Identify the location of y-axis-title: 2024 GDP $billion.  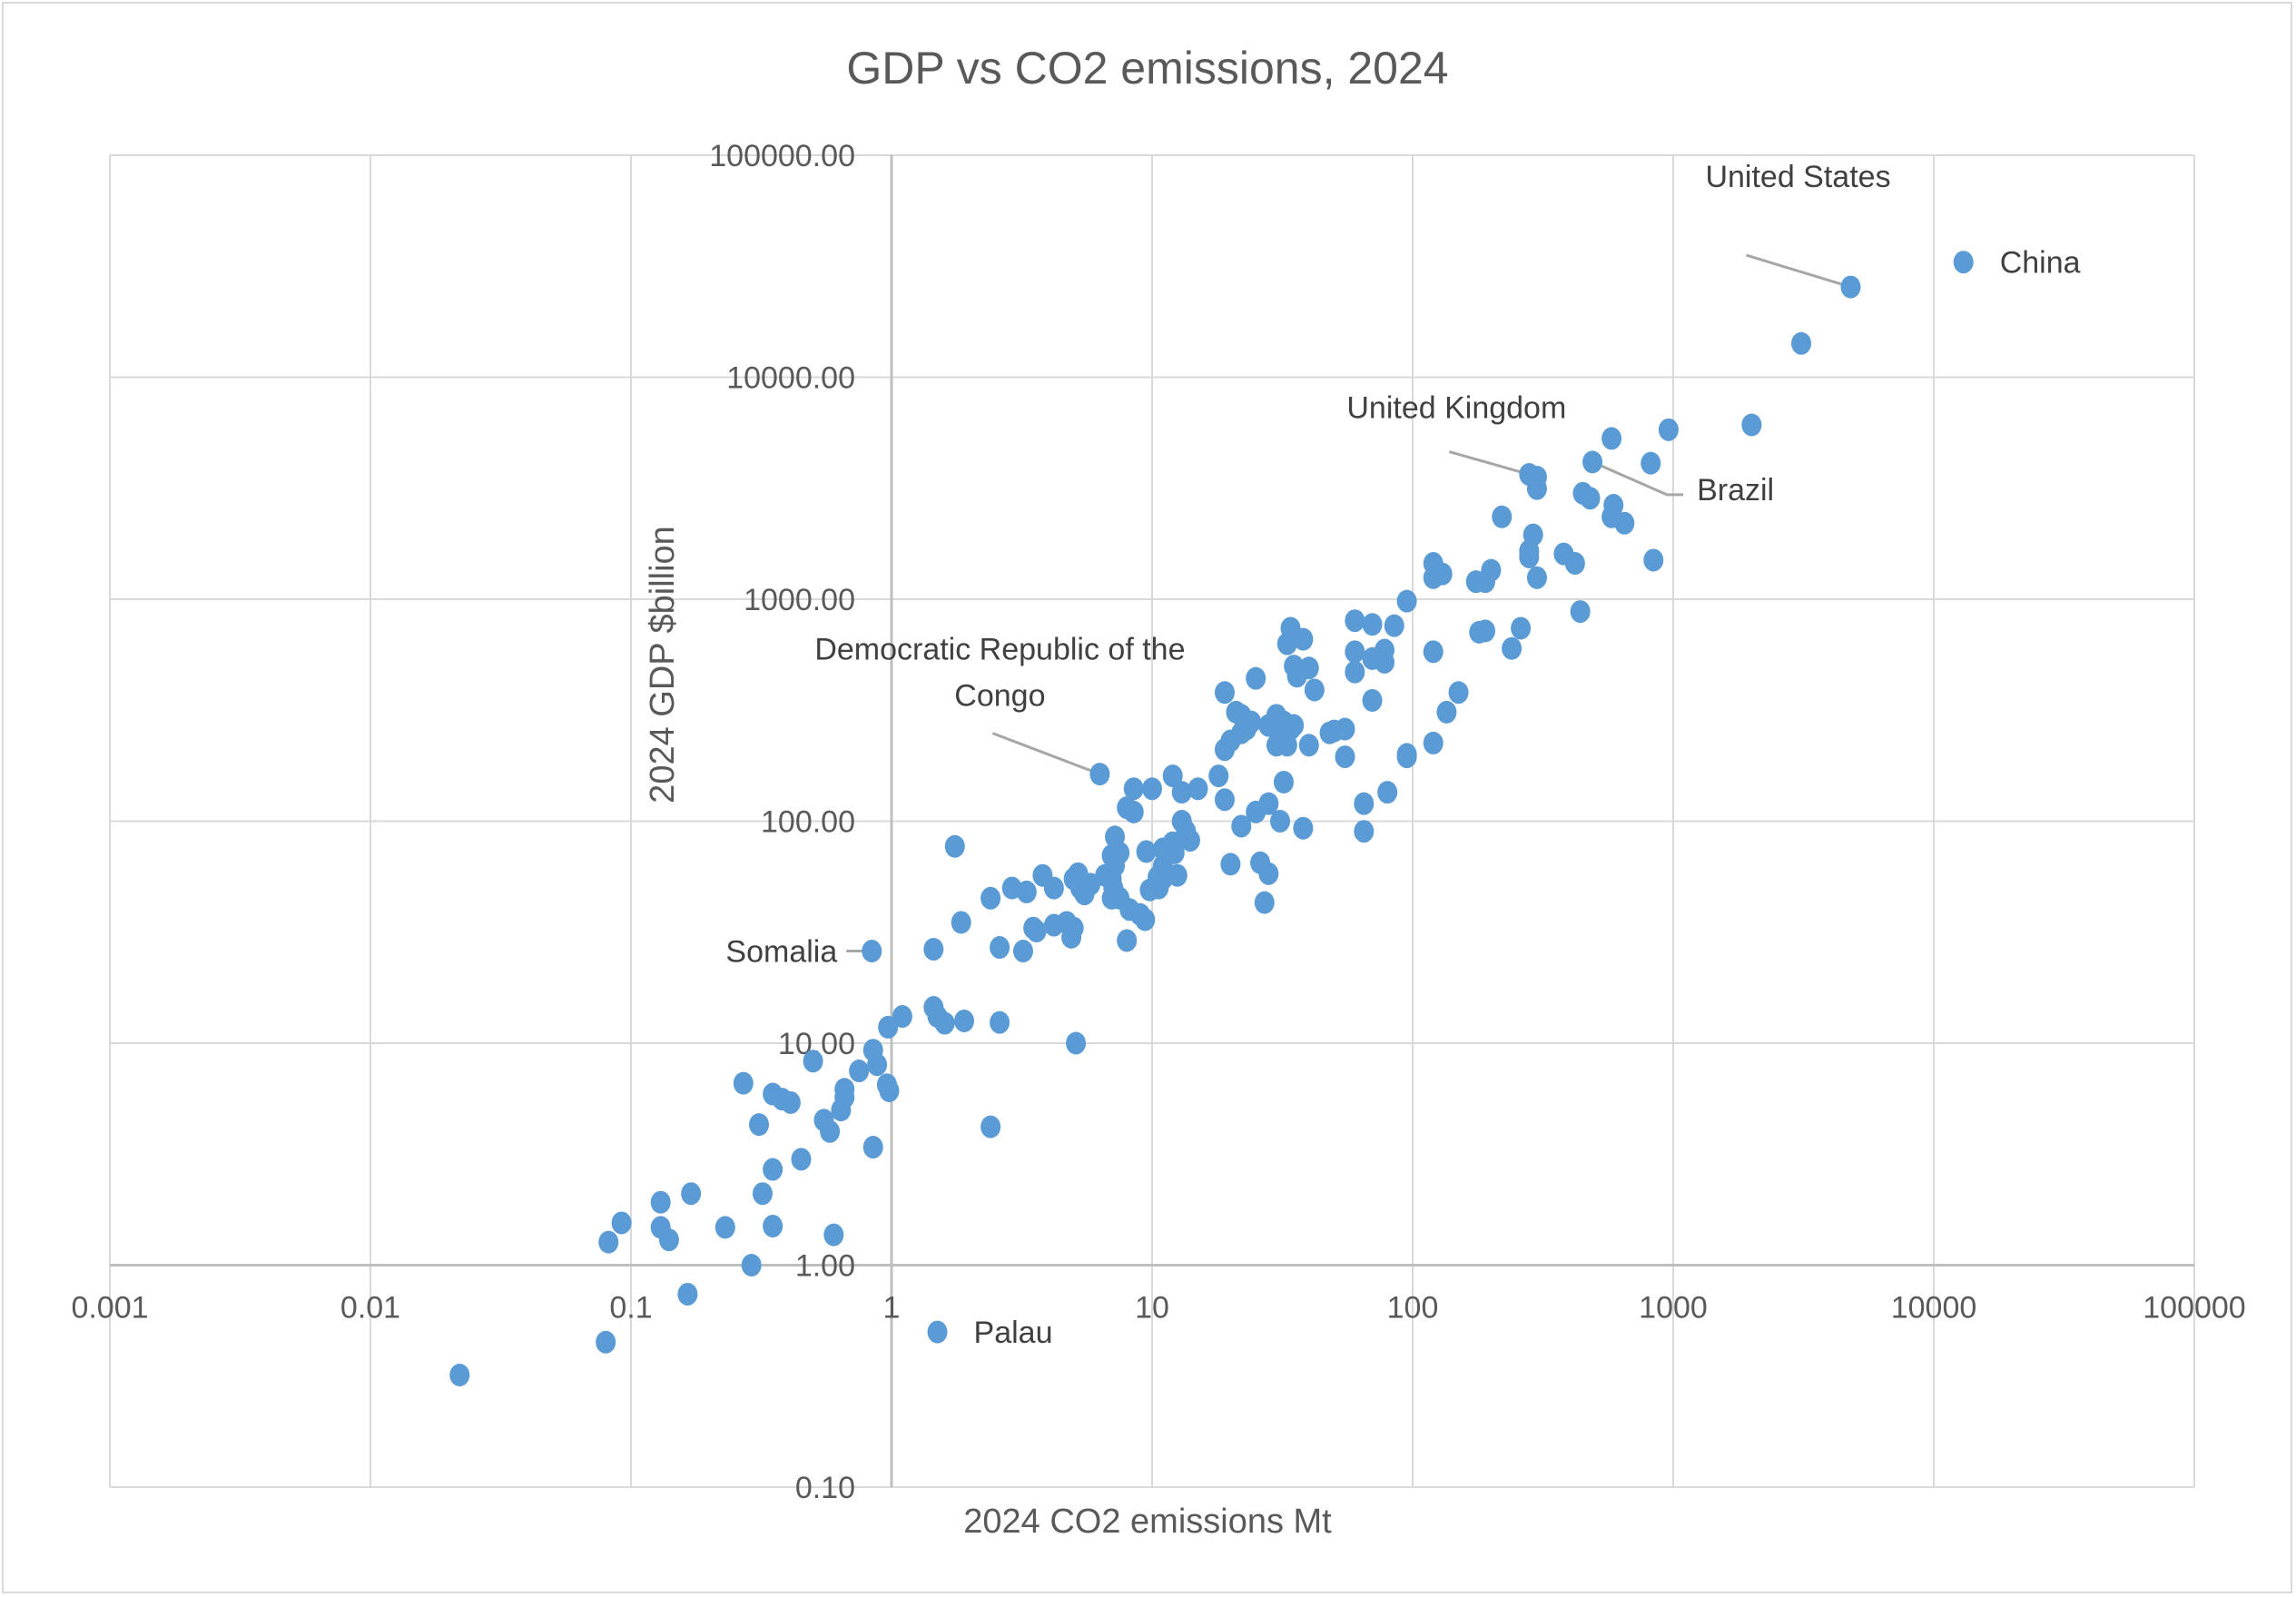
(663, 664).